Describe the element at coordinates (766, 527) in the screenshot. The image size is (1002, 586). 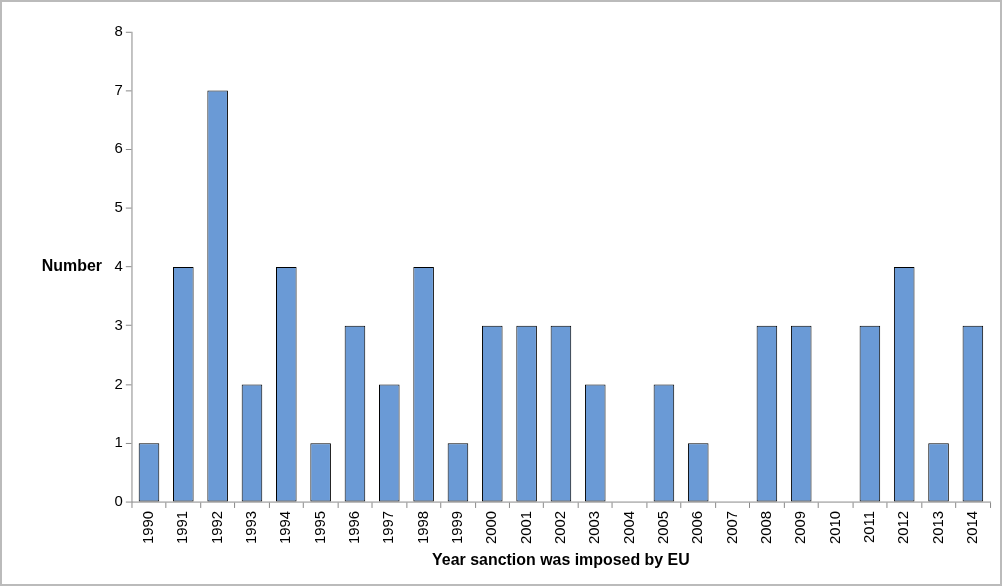
I see `x-tick-label: 2008` at that location.